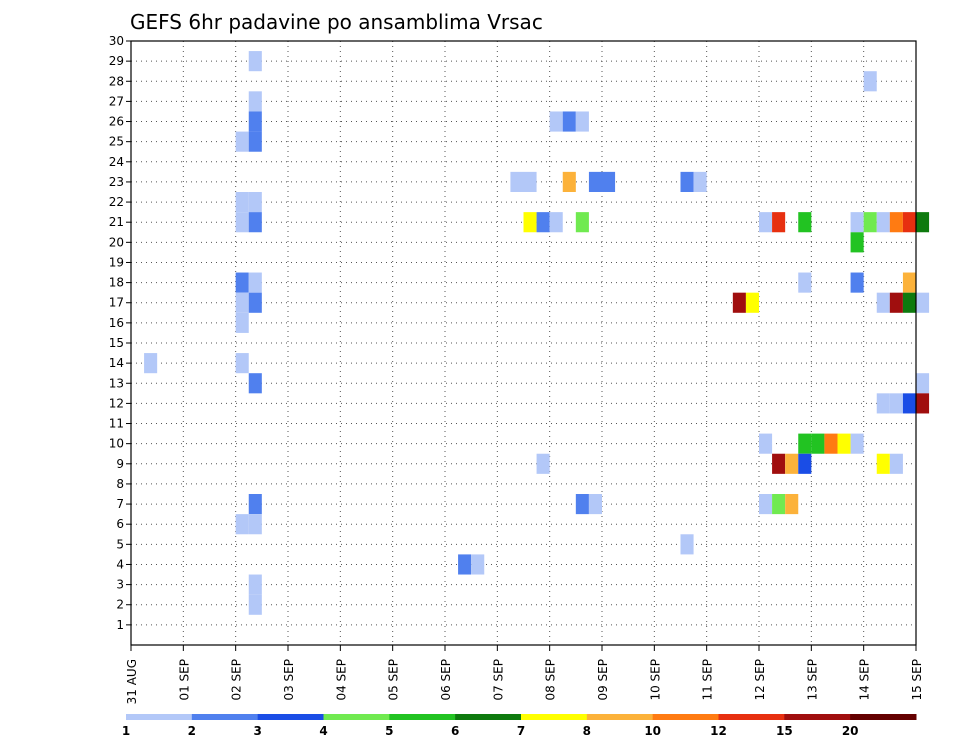 The width and height of the screenshot is (960, 742). I want to click on legend-label: 3, so click(257, 731).